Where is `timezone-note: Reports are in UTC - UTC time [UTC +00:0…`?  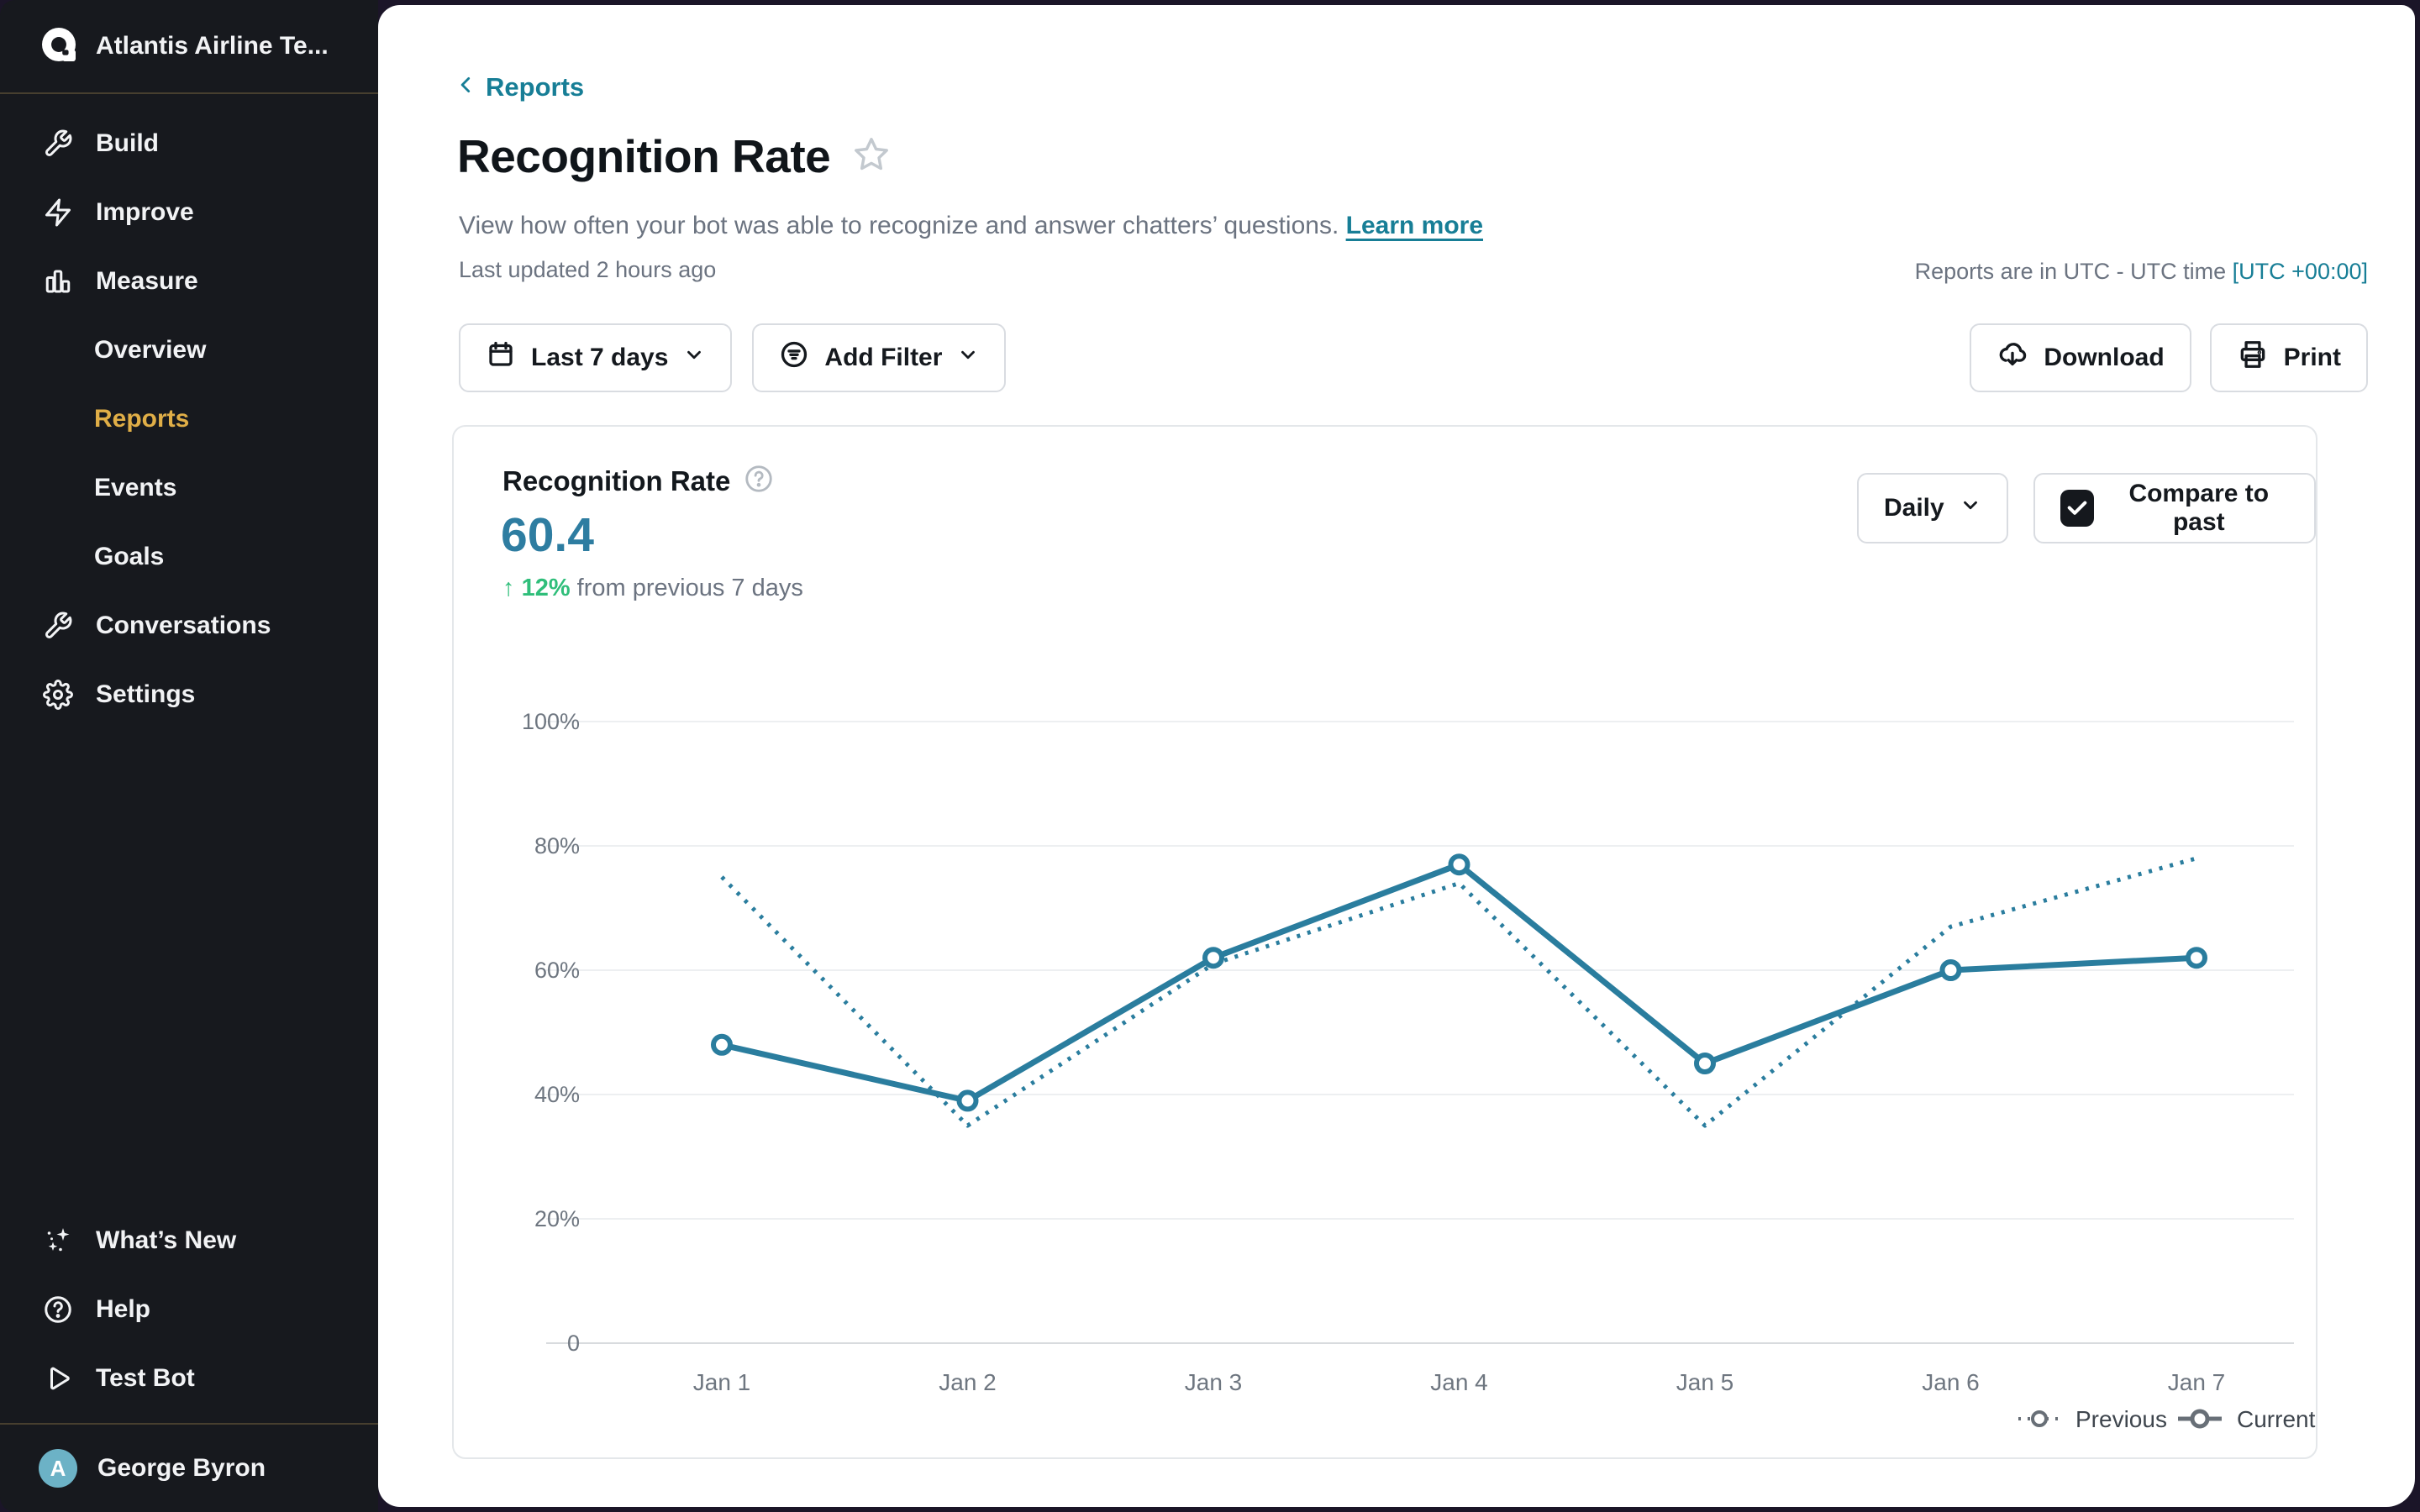
timezone-note: Reports are in UTC - UTC time [UTC +00:0… is located at coordinates (2141, 271).